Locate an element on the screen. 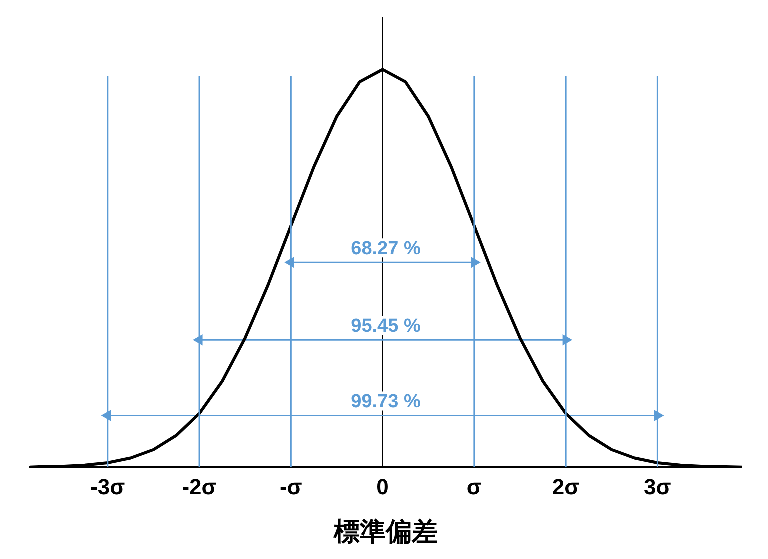  x-tick-label: 0 is located at coordinates (382, 487).